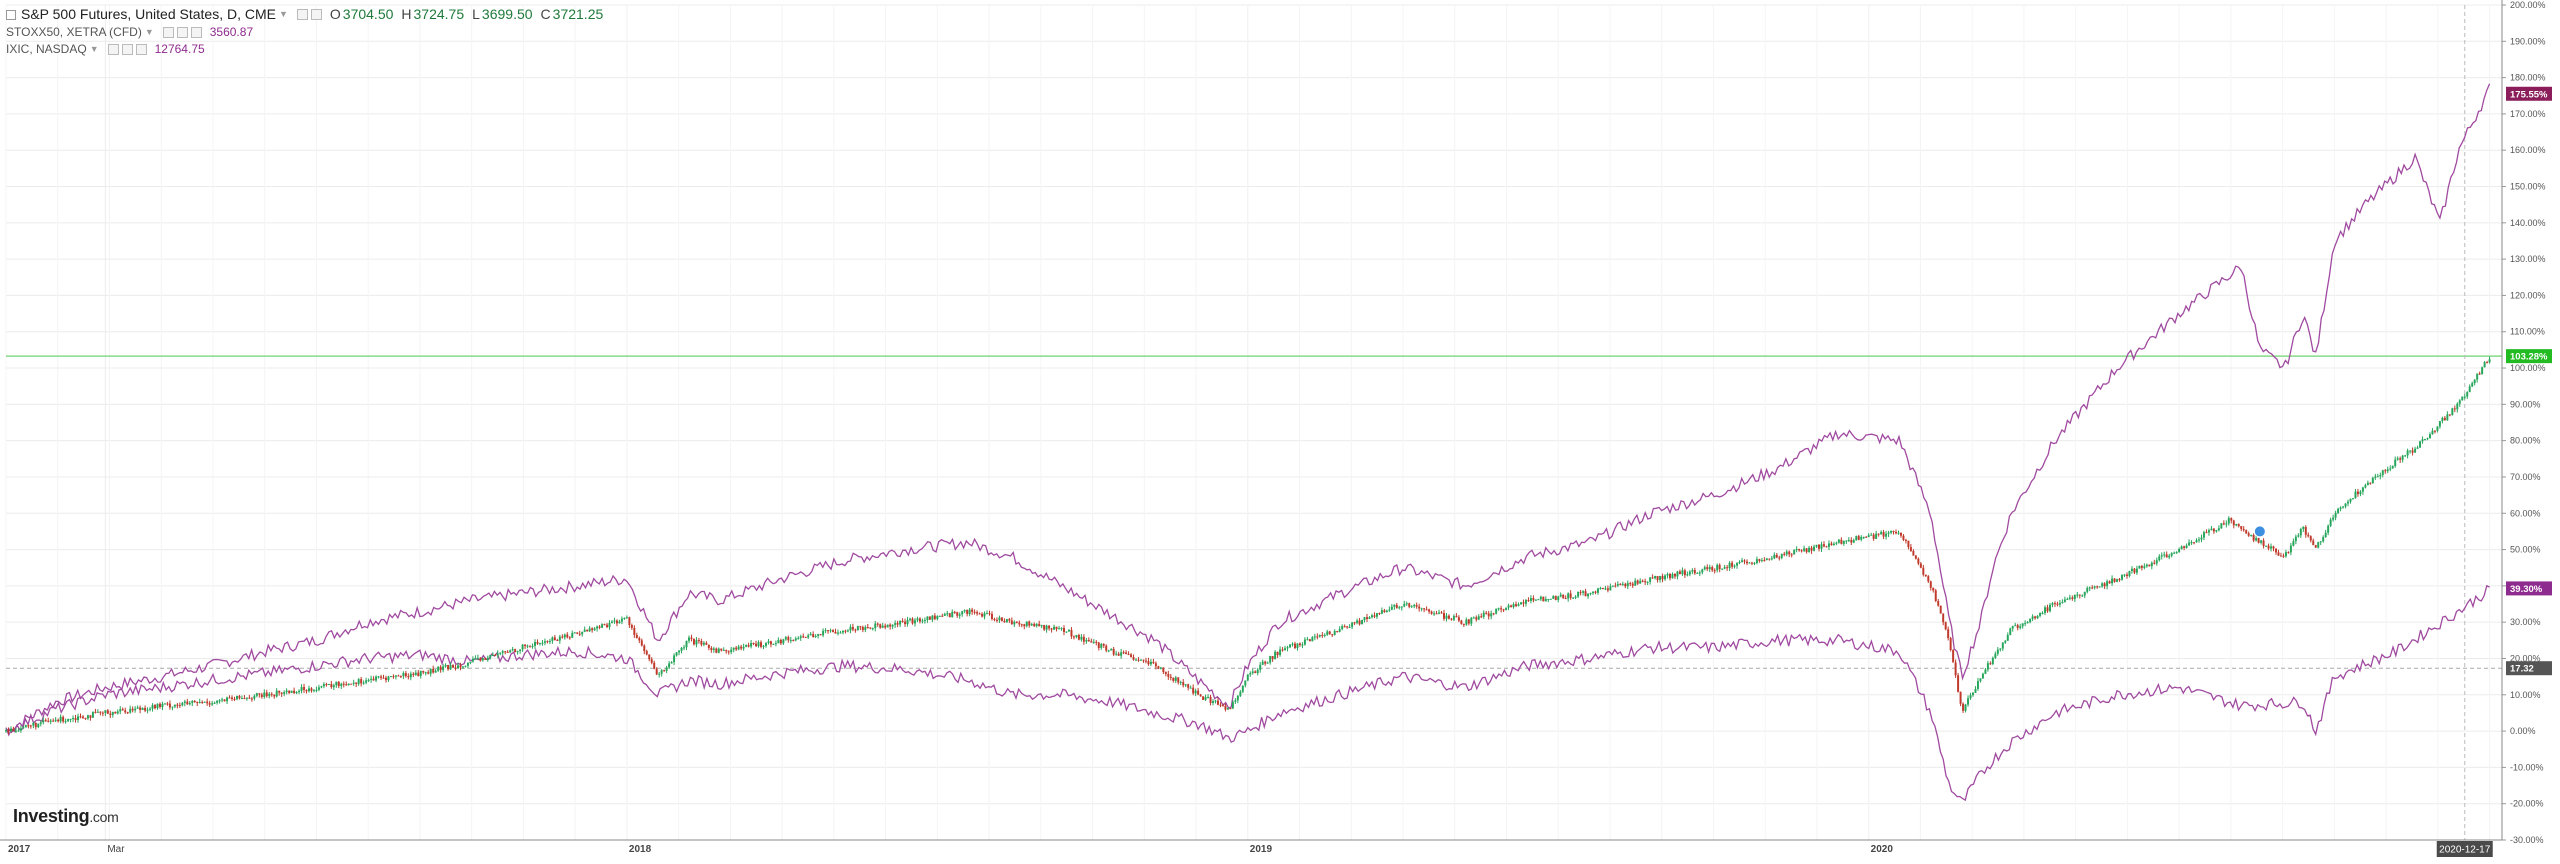 This screenshot has height=864, width=2560. Describe the element at coordinates (2529, 94) in the screenshot. I see `last-value-label: 175.55%` at that location.